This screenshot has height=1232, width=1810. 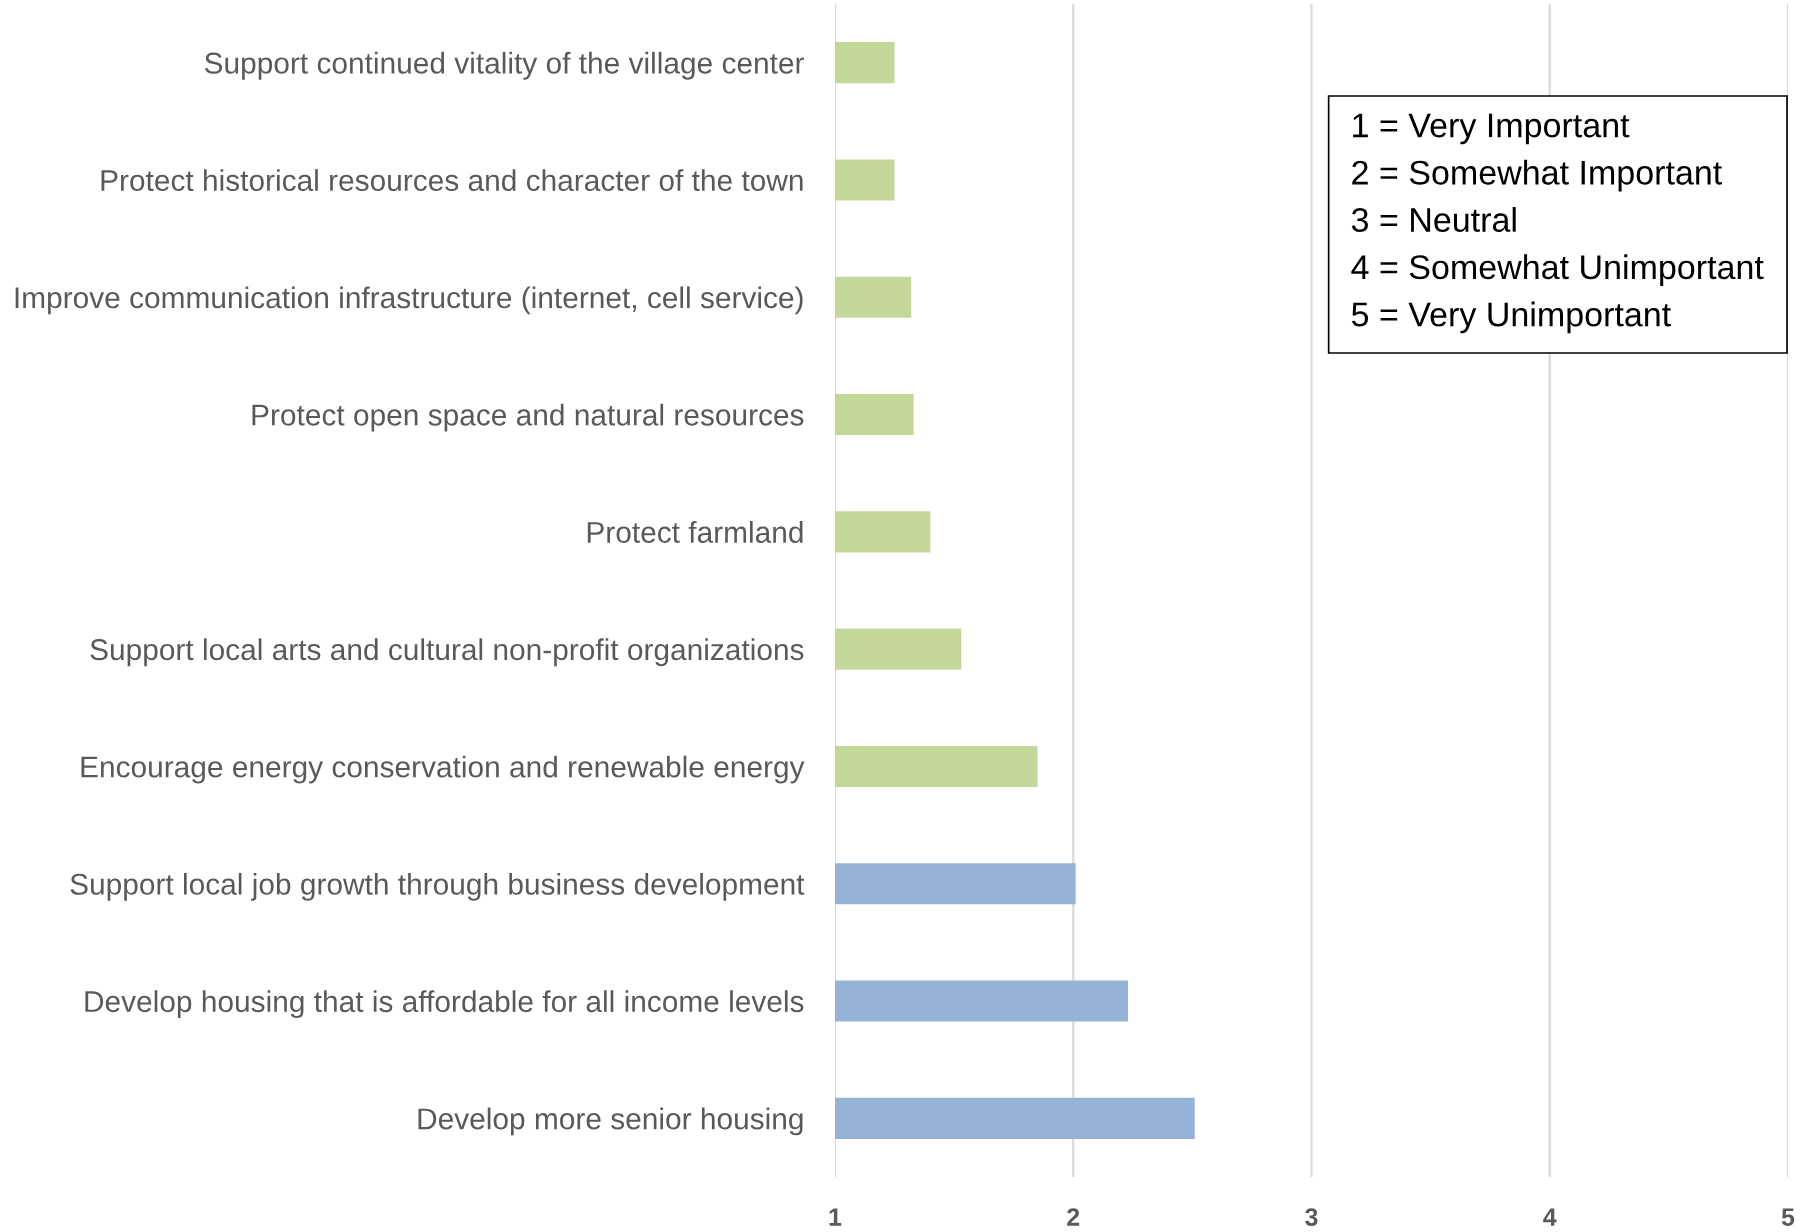 What do you see at coordinates (1550, 1217) in the screenshot?
I see `x-tick-label: 4` at bounding box center [1550, 1217].